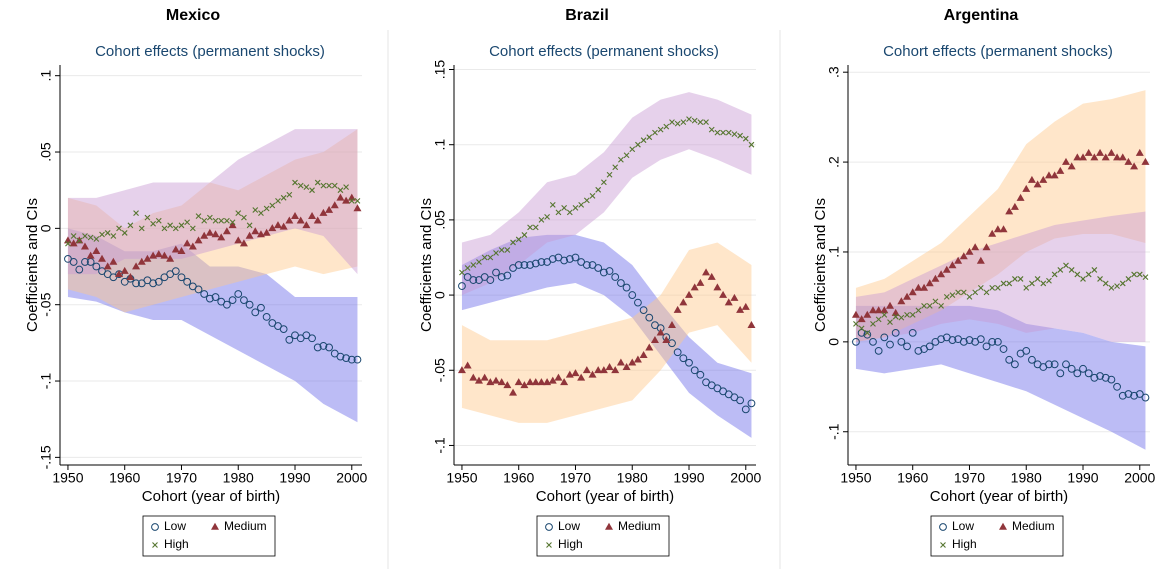 Image resolution: width=1159 pixels, height=574 pixels. What do you see at coordinates (820, 265) in the screenshot?
I see `y-axis-title: Coefficients and CIs` at bounding box center [820, 265].